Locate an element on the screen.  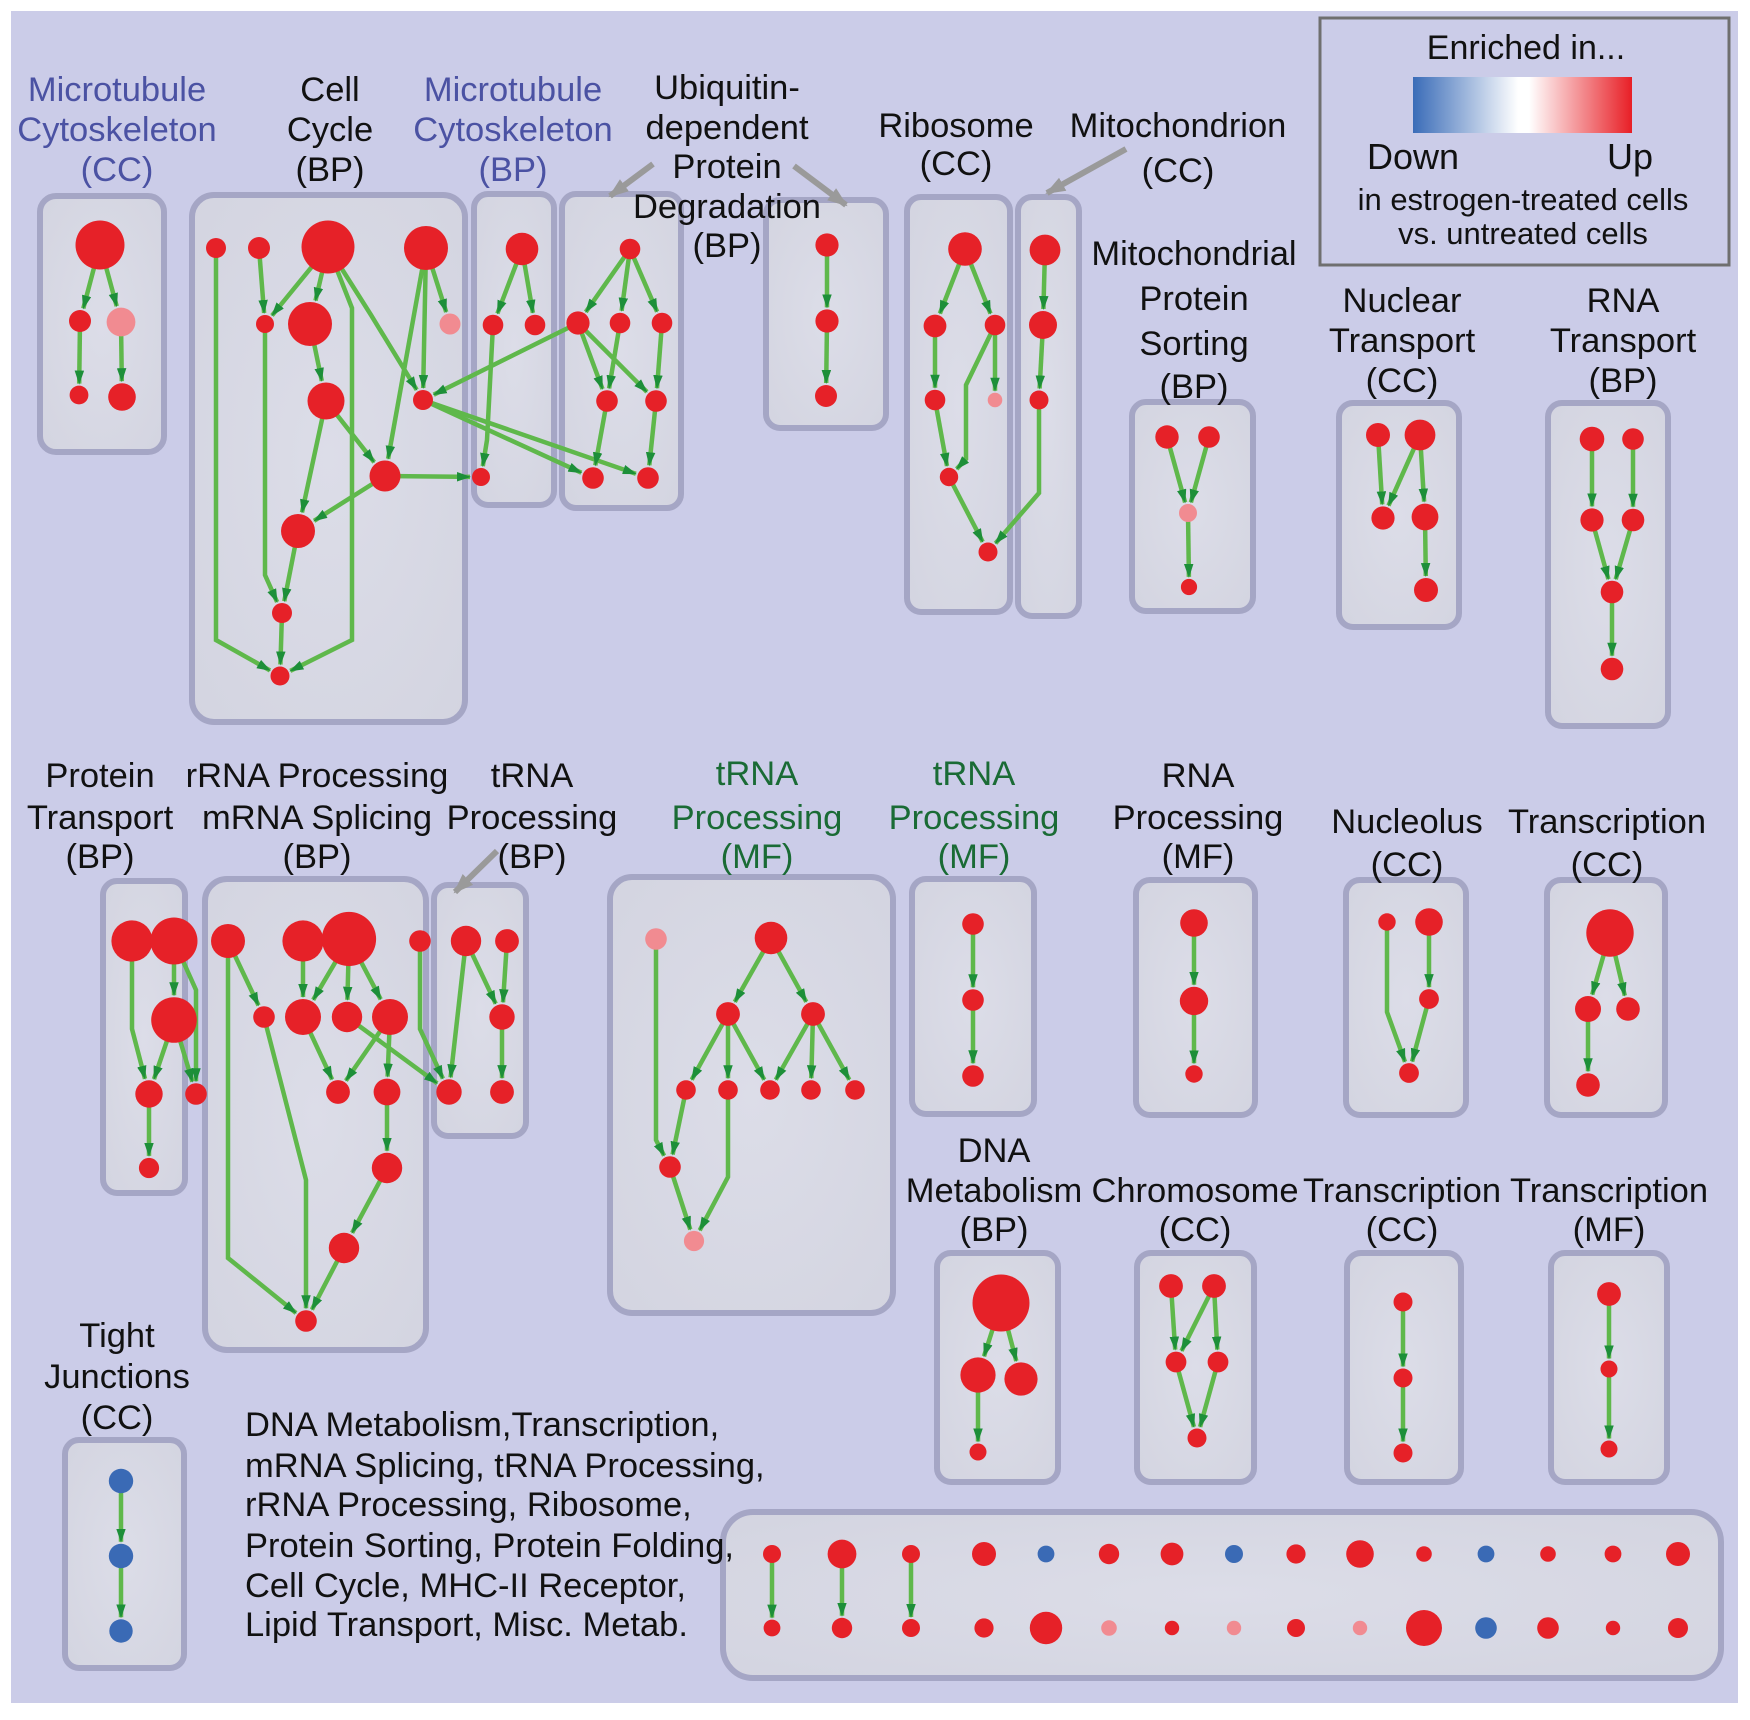
svg-text: in estrogen-treated cells is located at coordinates (1523, 199).